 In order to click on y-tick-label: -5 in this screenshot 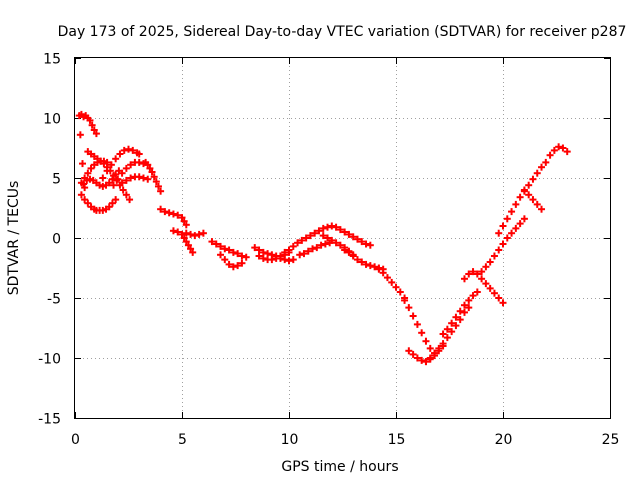, I will do `click(54, 300)`.